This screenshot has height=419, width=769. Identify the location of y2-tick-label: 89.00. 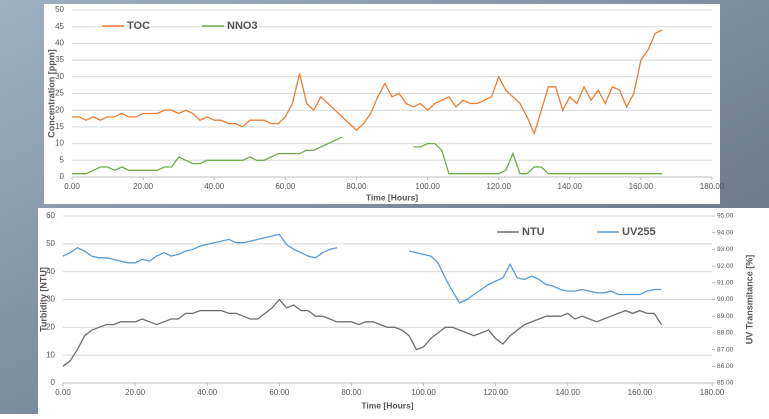
(725, 316).